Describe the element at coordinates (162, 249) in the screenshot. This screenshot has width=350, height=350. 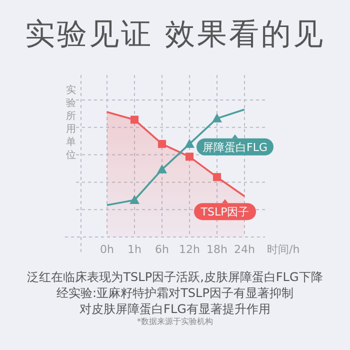
I see `x-tick-label: 6h` at that location.